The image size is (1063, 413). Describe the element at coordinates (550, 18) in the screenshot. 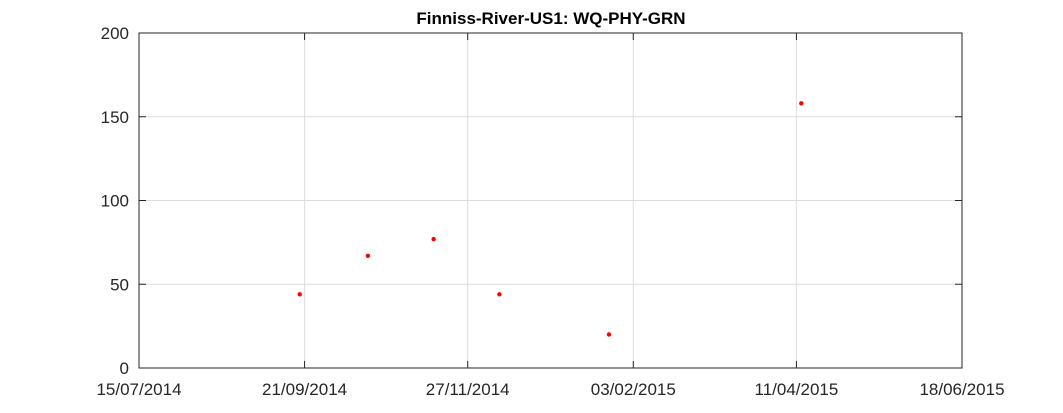

I see `chart-title: Finniss-River-US1: WQ-PHY-GRN` at that location.